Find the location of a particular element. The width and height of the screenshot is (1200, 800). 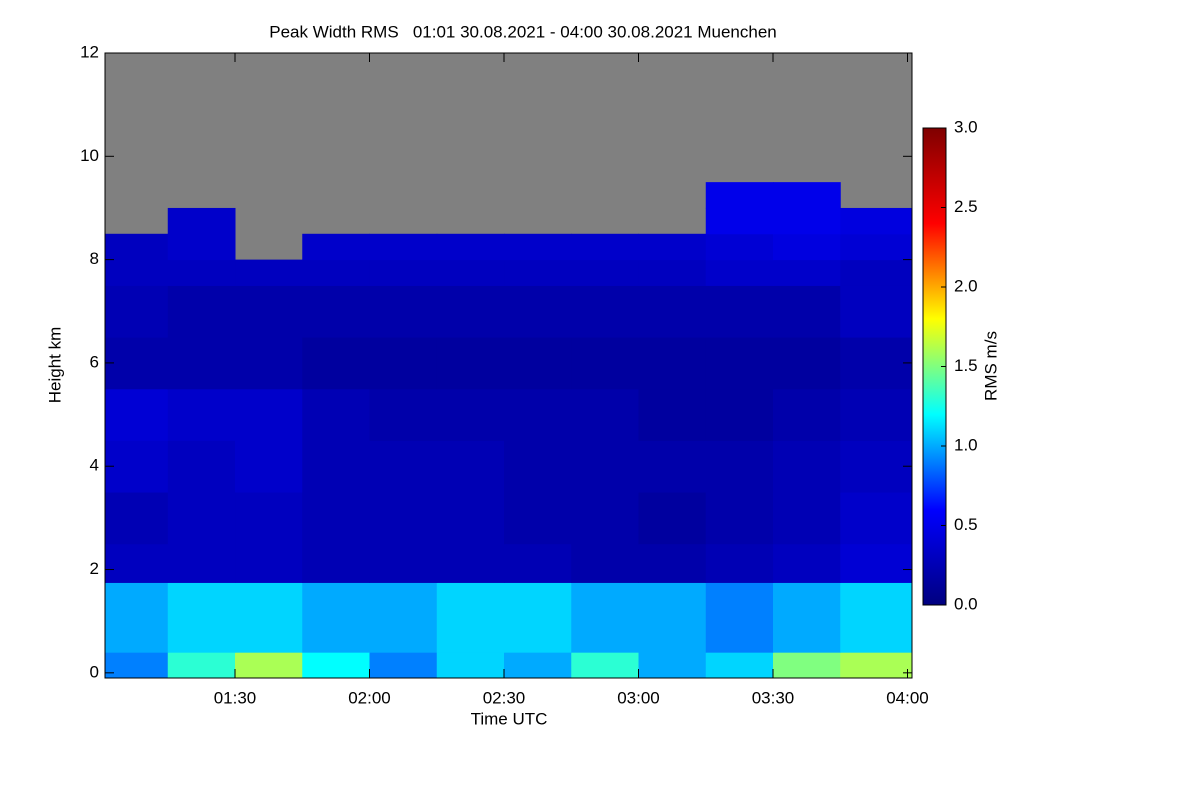

colorbar-tick-label: 3.0 is located at coordinates (966, 126).